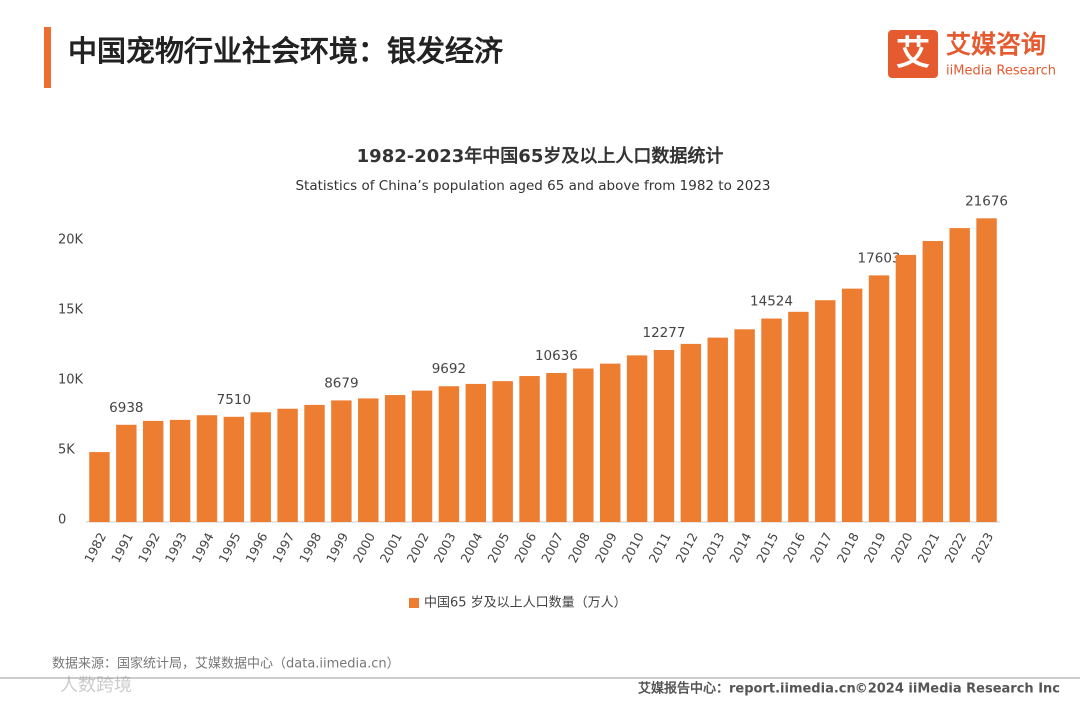 The height and width of the screenshot is (706, 1080). I want to click on x-tick-label: 2023, so click(982, 547).